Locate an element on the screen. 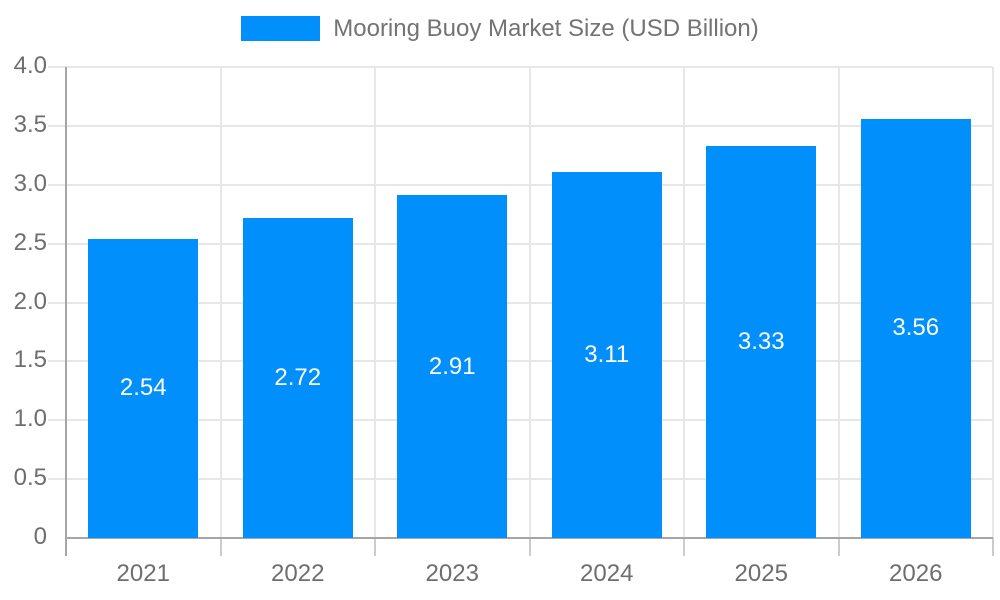 This screenshot has width=1000, height=600. y-axis-label: 0.5 is located at coordinates (30, 478).